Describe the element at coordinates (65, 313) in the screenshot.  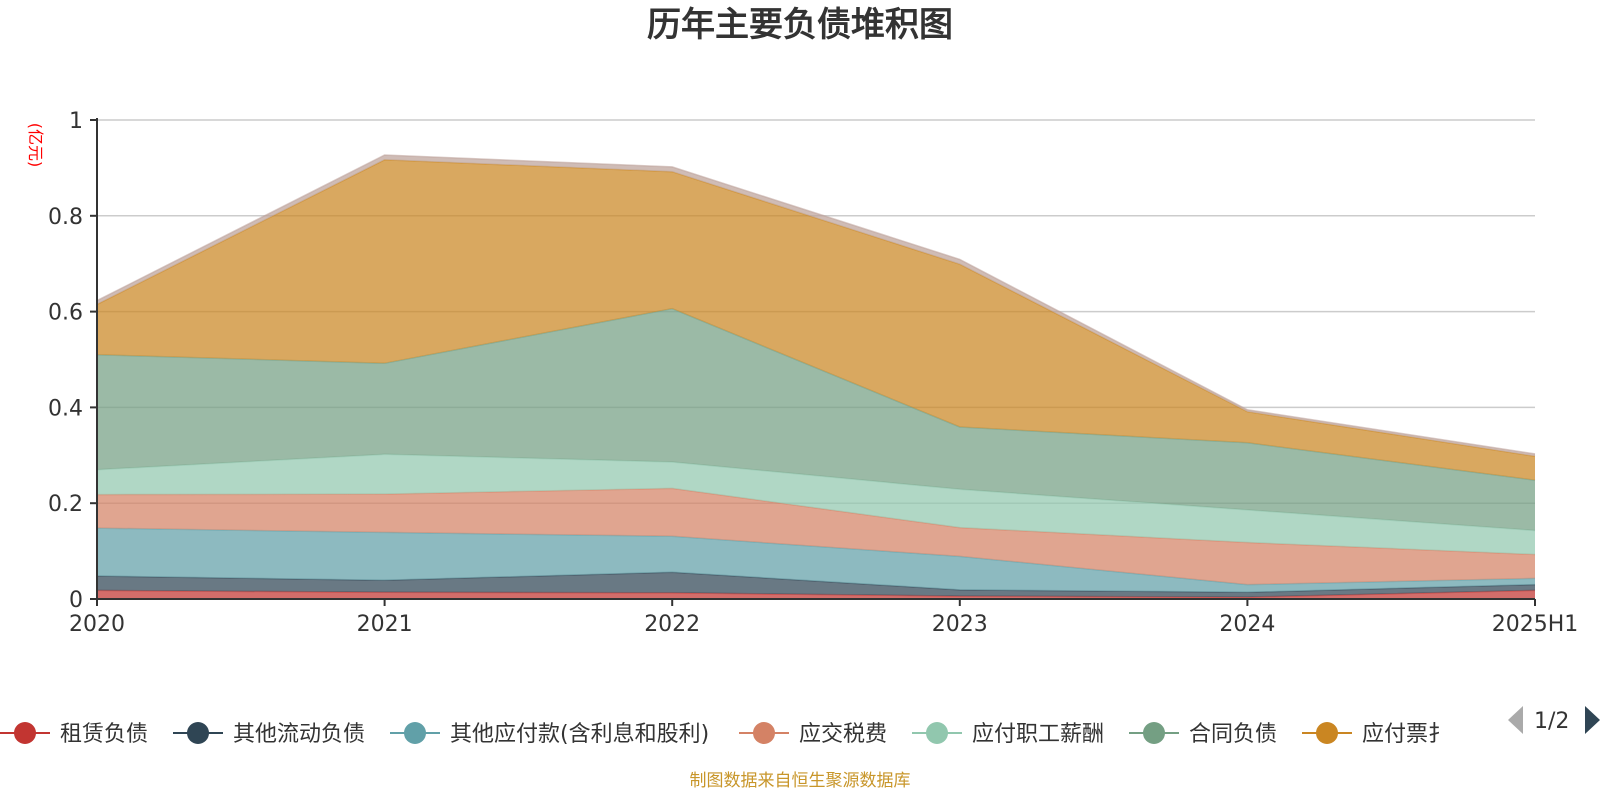
I see `y-tick-label: 0.6` at that location.